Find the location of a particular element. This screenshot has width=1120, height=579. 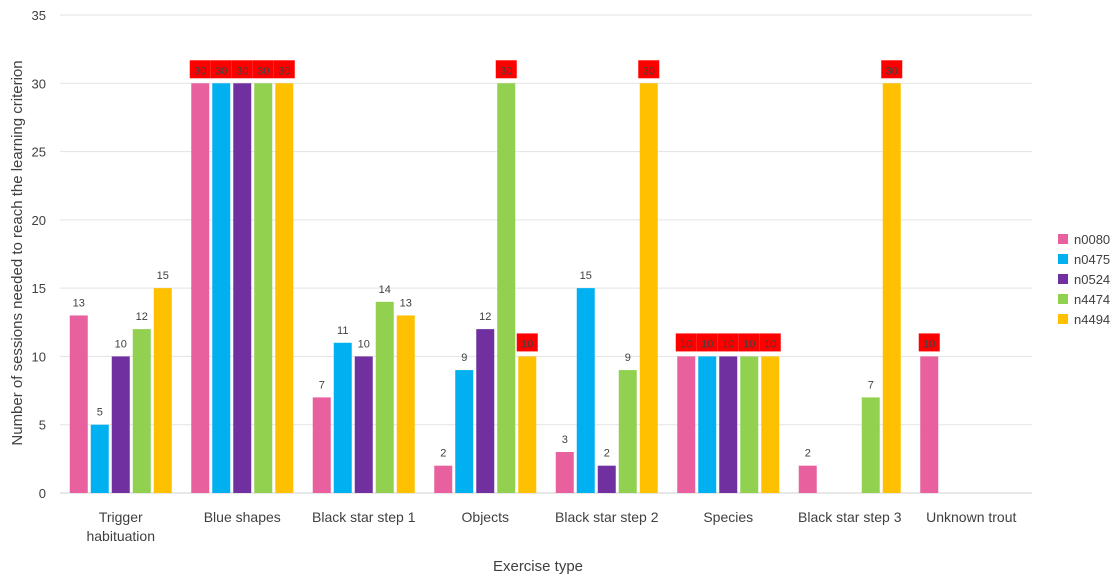

x-tick-label: Trigger habituation is located at coordinates (120, 526).